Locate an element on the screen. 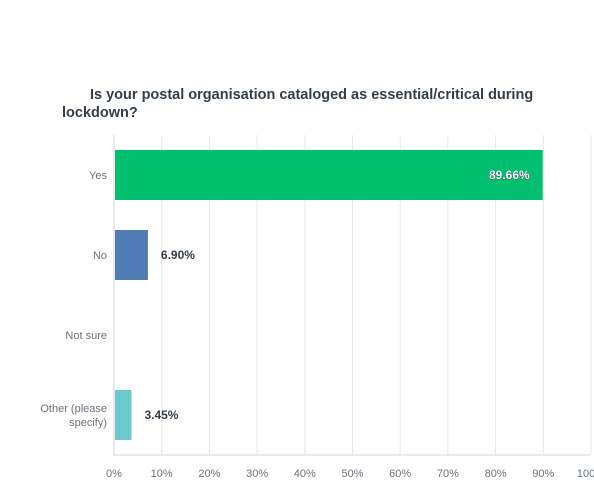 The image size is (594, 504). x-tick-label: 10% is located at coordinates (162, 474).